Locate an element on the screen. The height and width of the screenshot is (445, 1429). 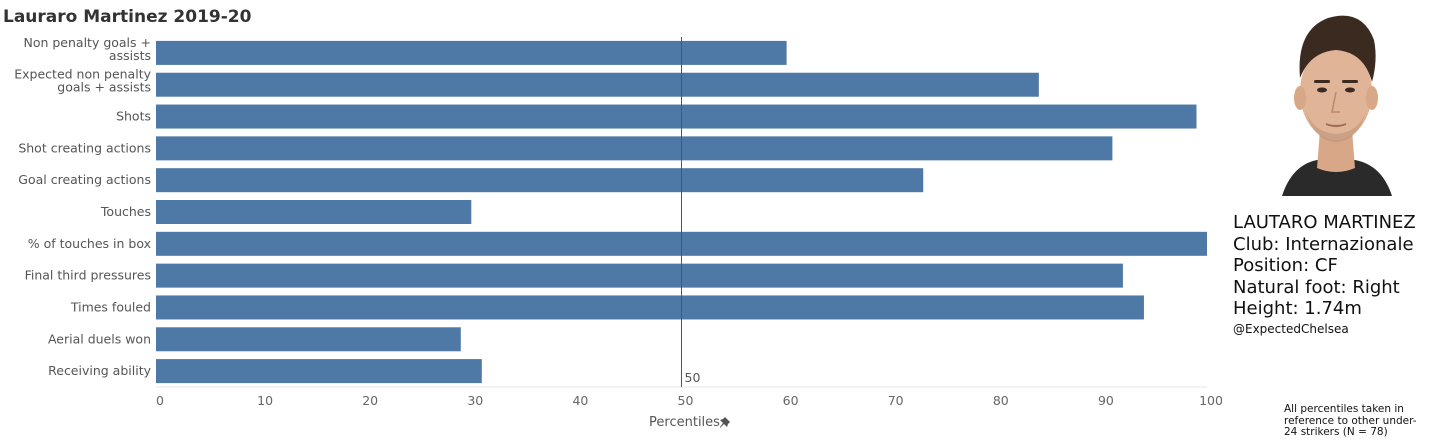
x-tick-label: 50 is located at coordinates (686, 400).